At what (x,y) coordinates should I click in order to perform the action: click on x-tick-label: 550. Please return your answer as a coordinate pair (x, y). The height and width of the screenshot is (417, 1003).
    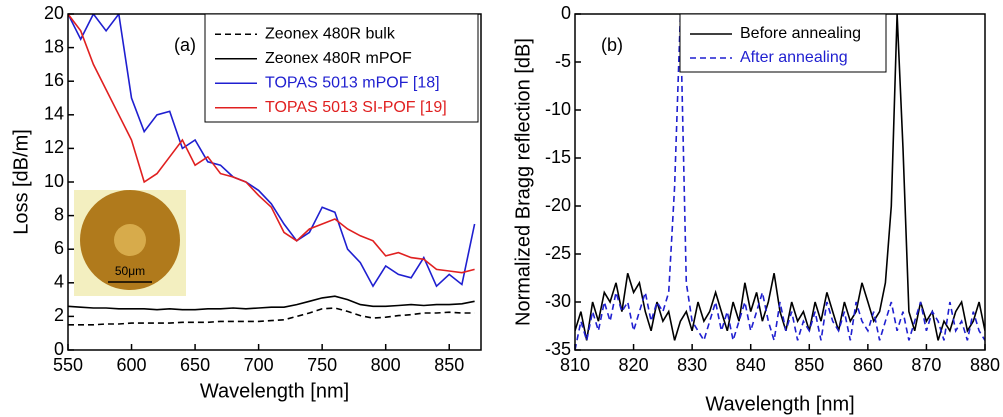
    Looking at the image, I should click on (68, 365).